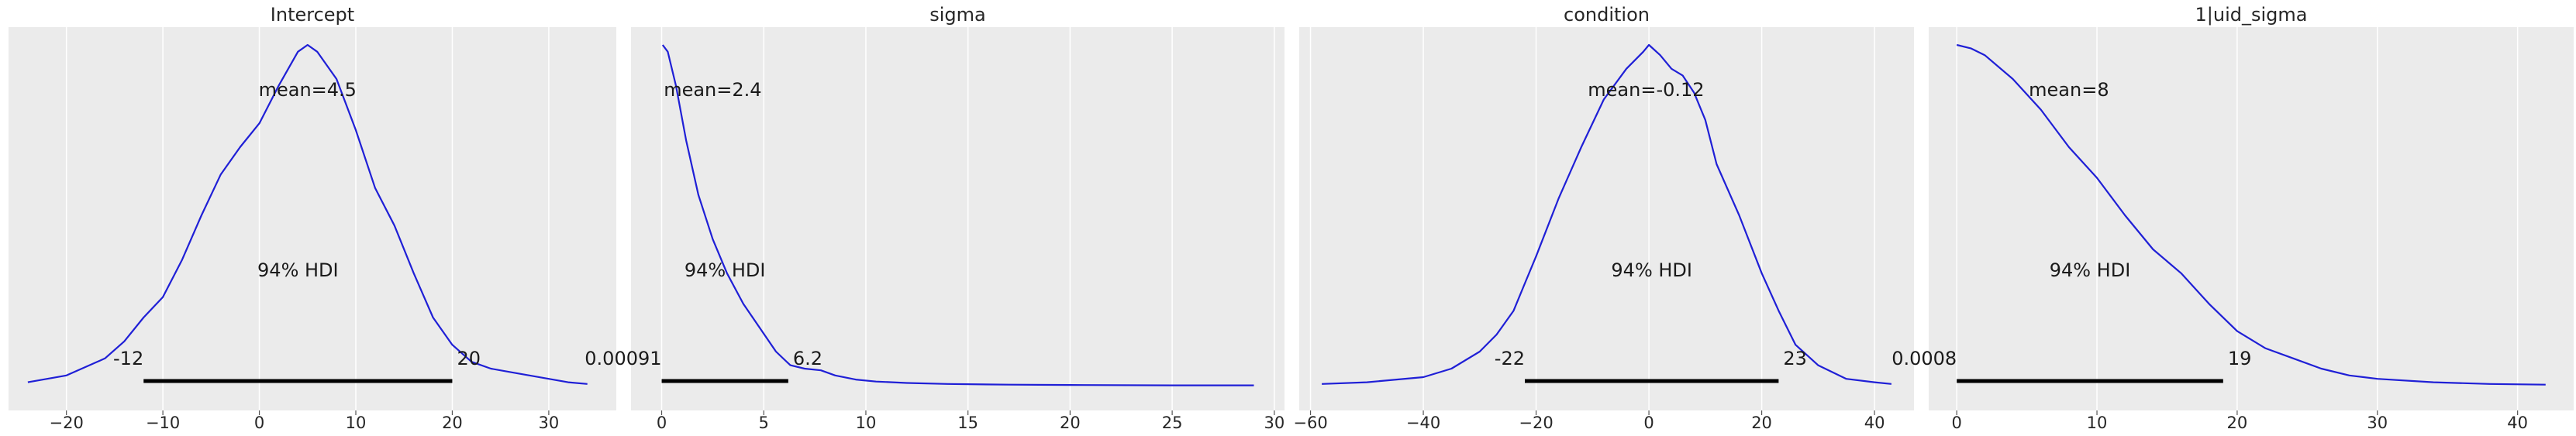  Describe the element at coordinates (2069, 90) in the screenshot. I see `mean-label: mean=8` at that location.